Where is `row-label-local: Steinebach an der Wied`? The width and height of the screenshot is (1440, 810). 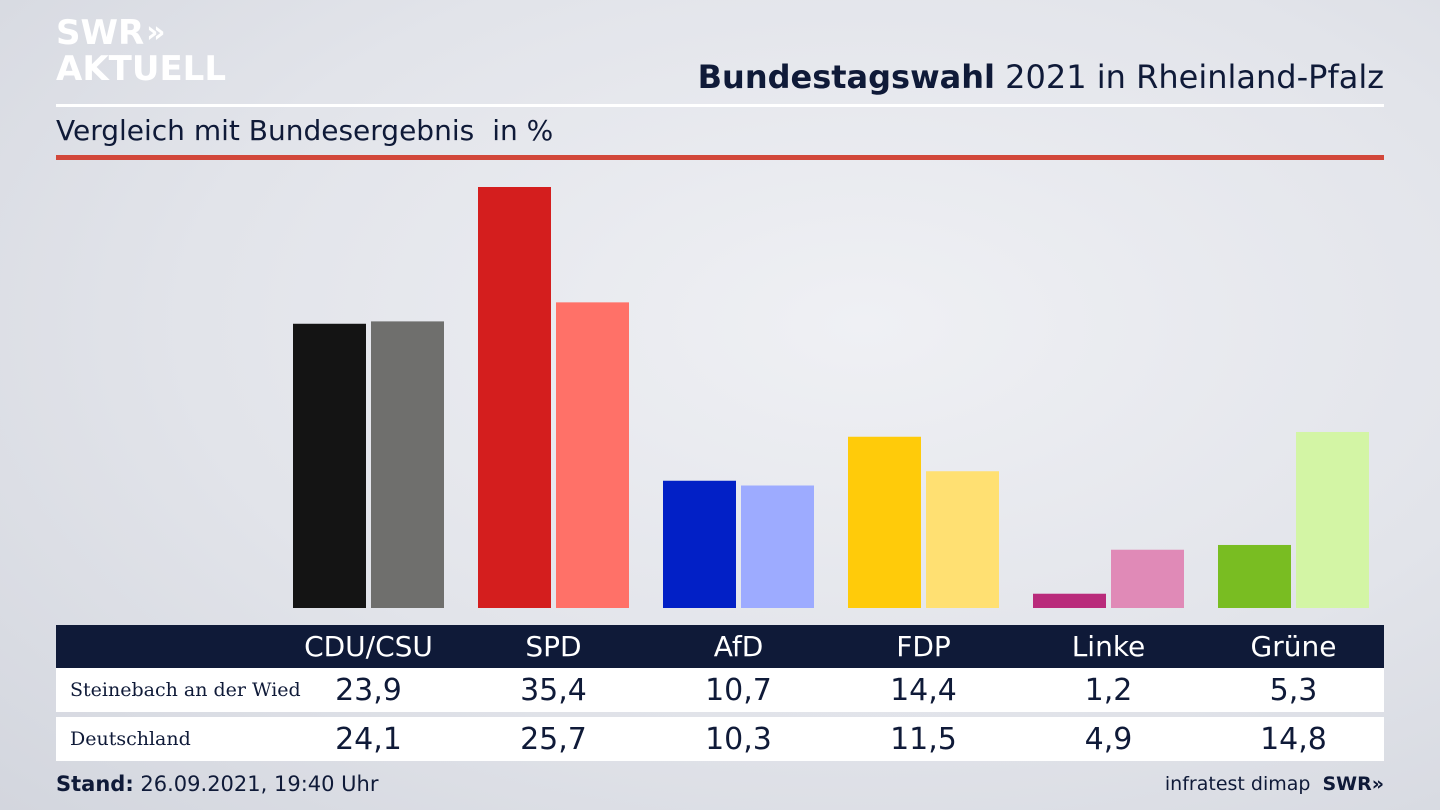 row-label-local: Steinebach an der Wied is located at coordinates (185, 690).